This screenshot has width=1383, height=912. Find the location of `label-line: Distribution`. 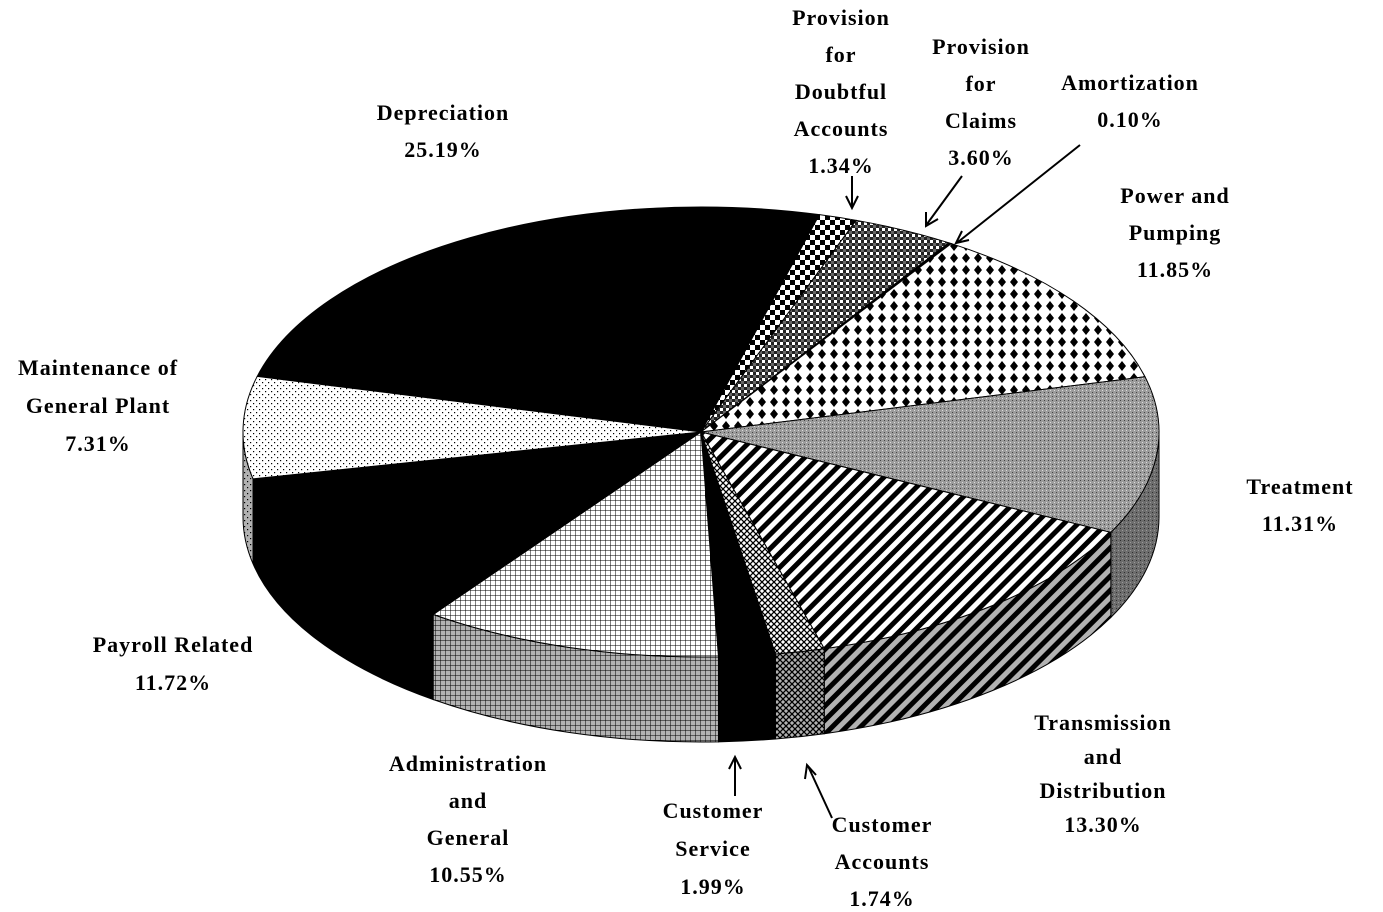

label-line: Distribution is located at coordinates (1103, 790).